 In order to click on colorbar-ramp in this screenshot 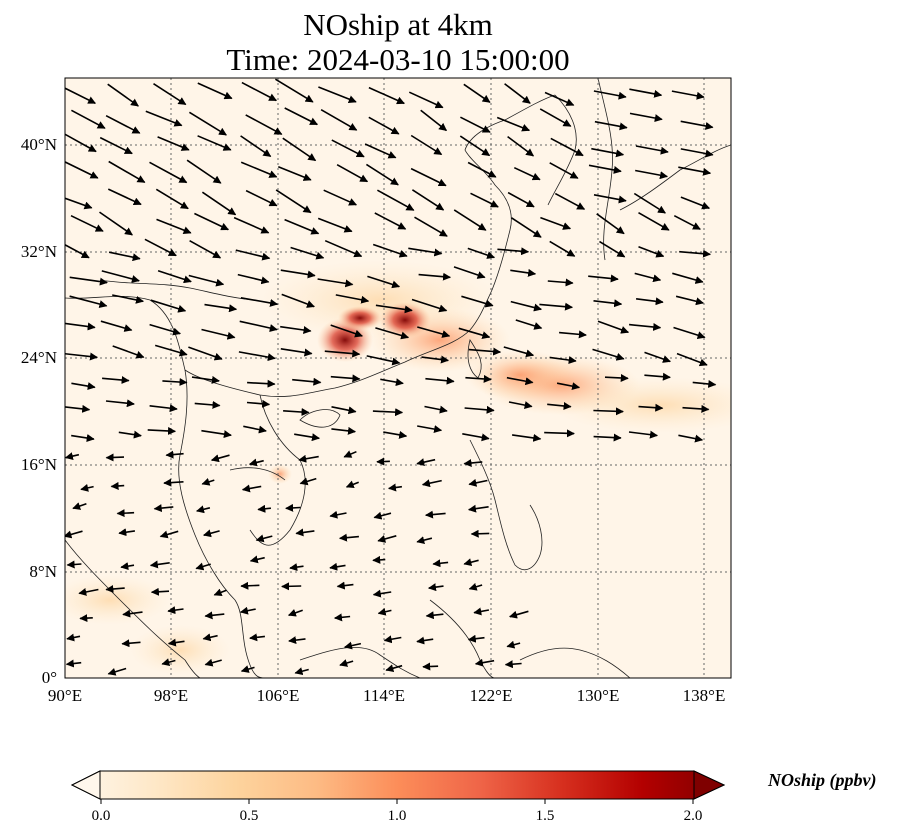, I will do `click(398, 785)`.